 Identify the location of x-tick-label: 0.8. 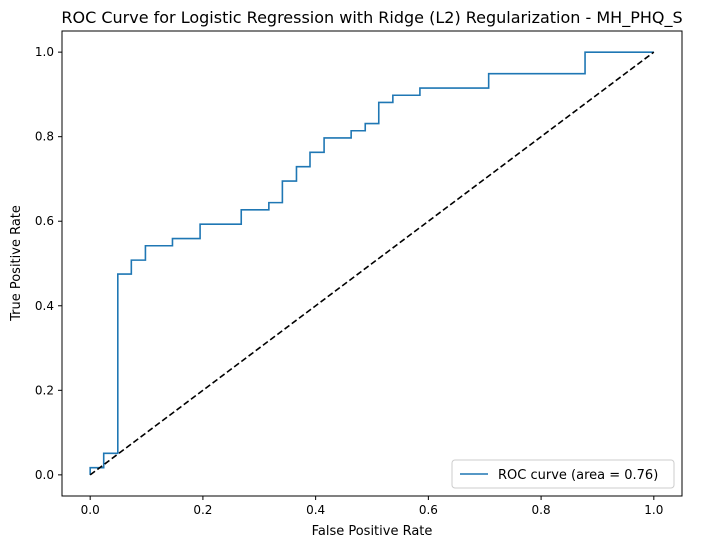
(541, 510).